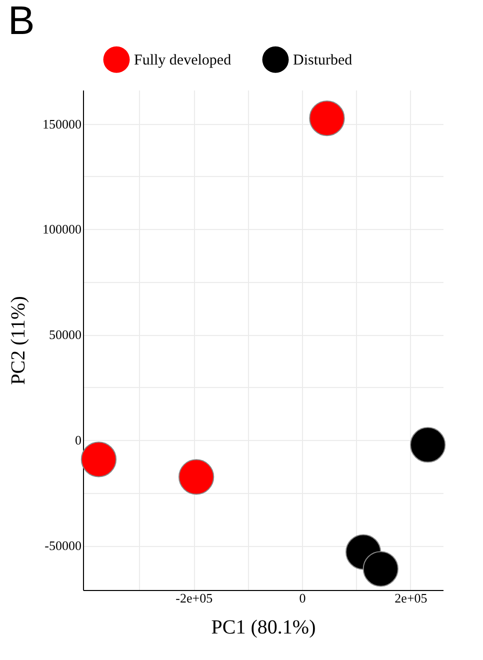  Describe the element at coordinates (411, 598) in the screenshot. I see `x-tick-label: 2e+05` at that location.